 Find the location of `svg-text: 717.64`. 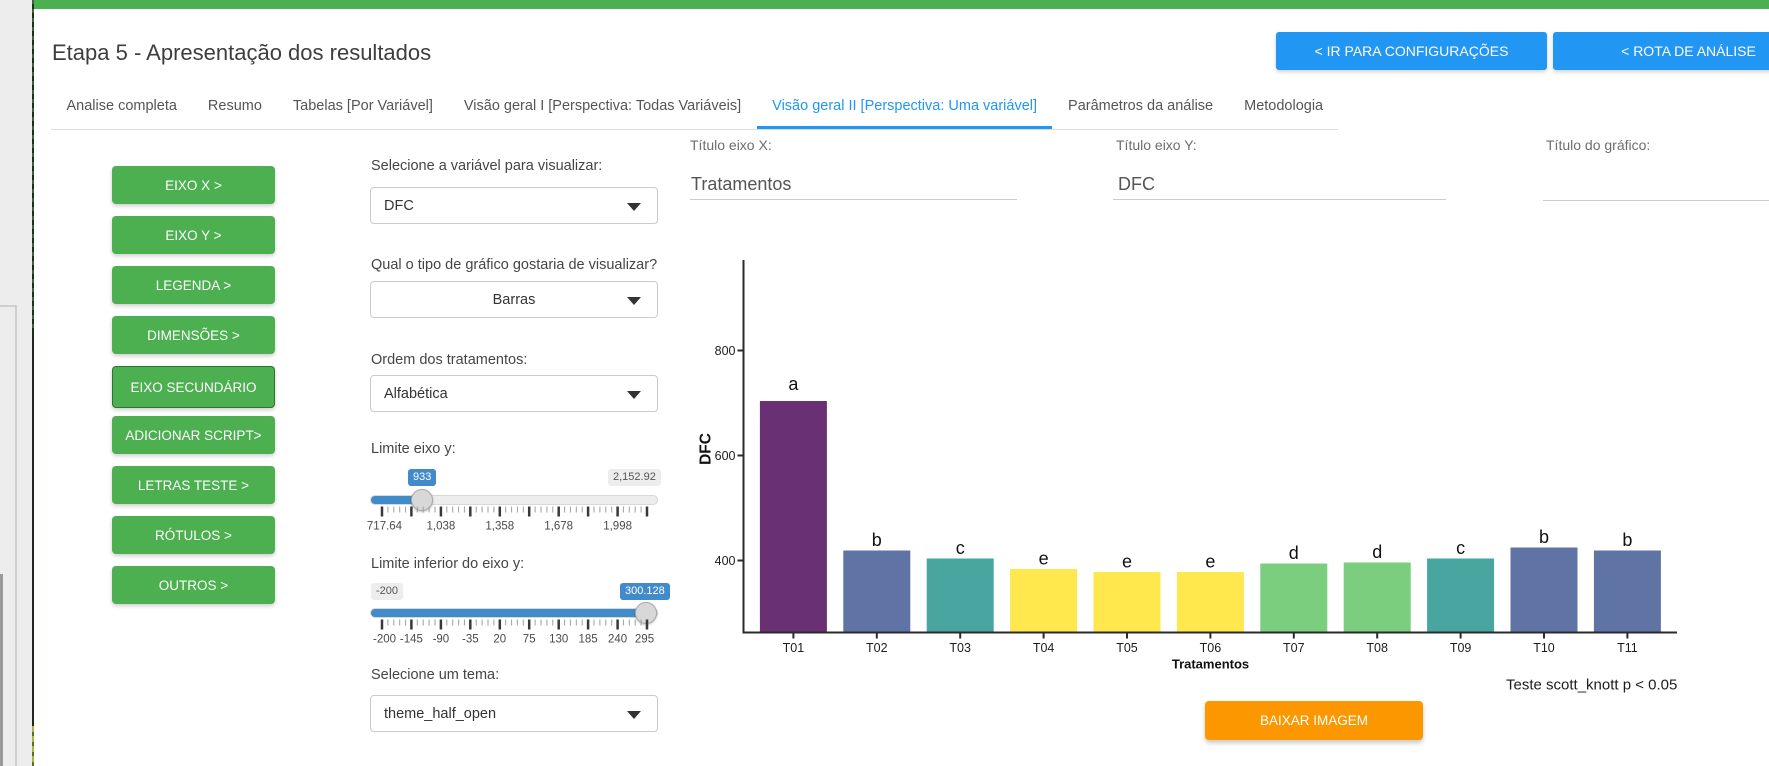

svg-text: 717.64 is located at coordinates (385, 527).